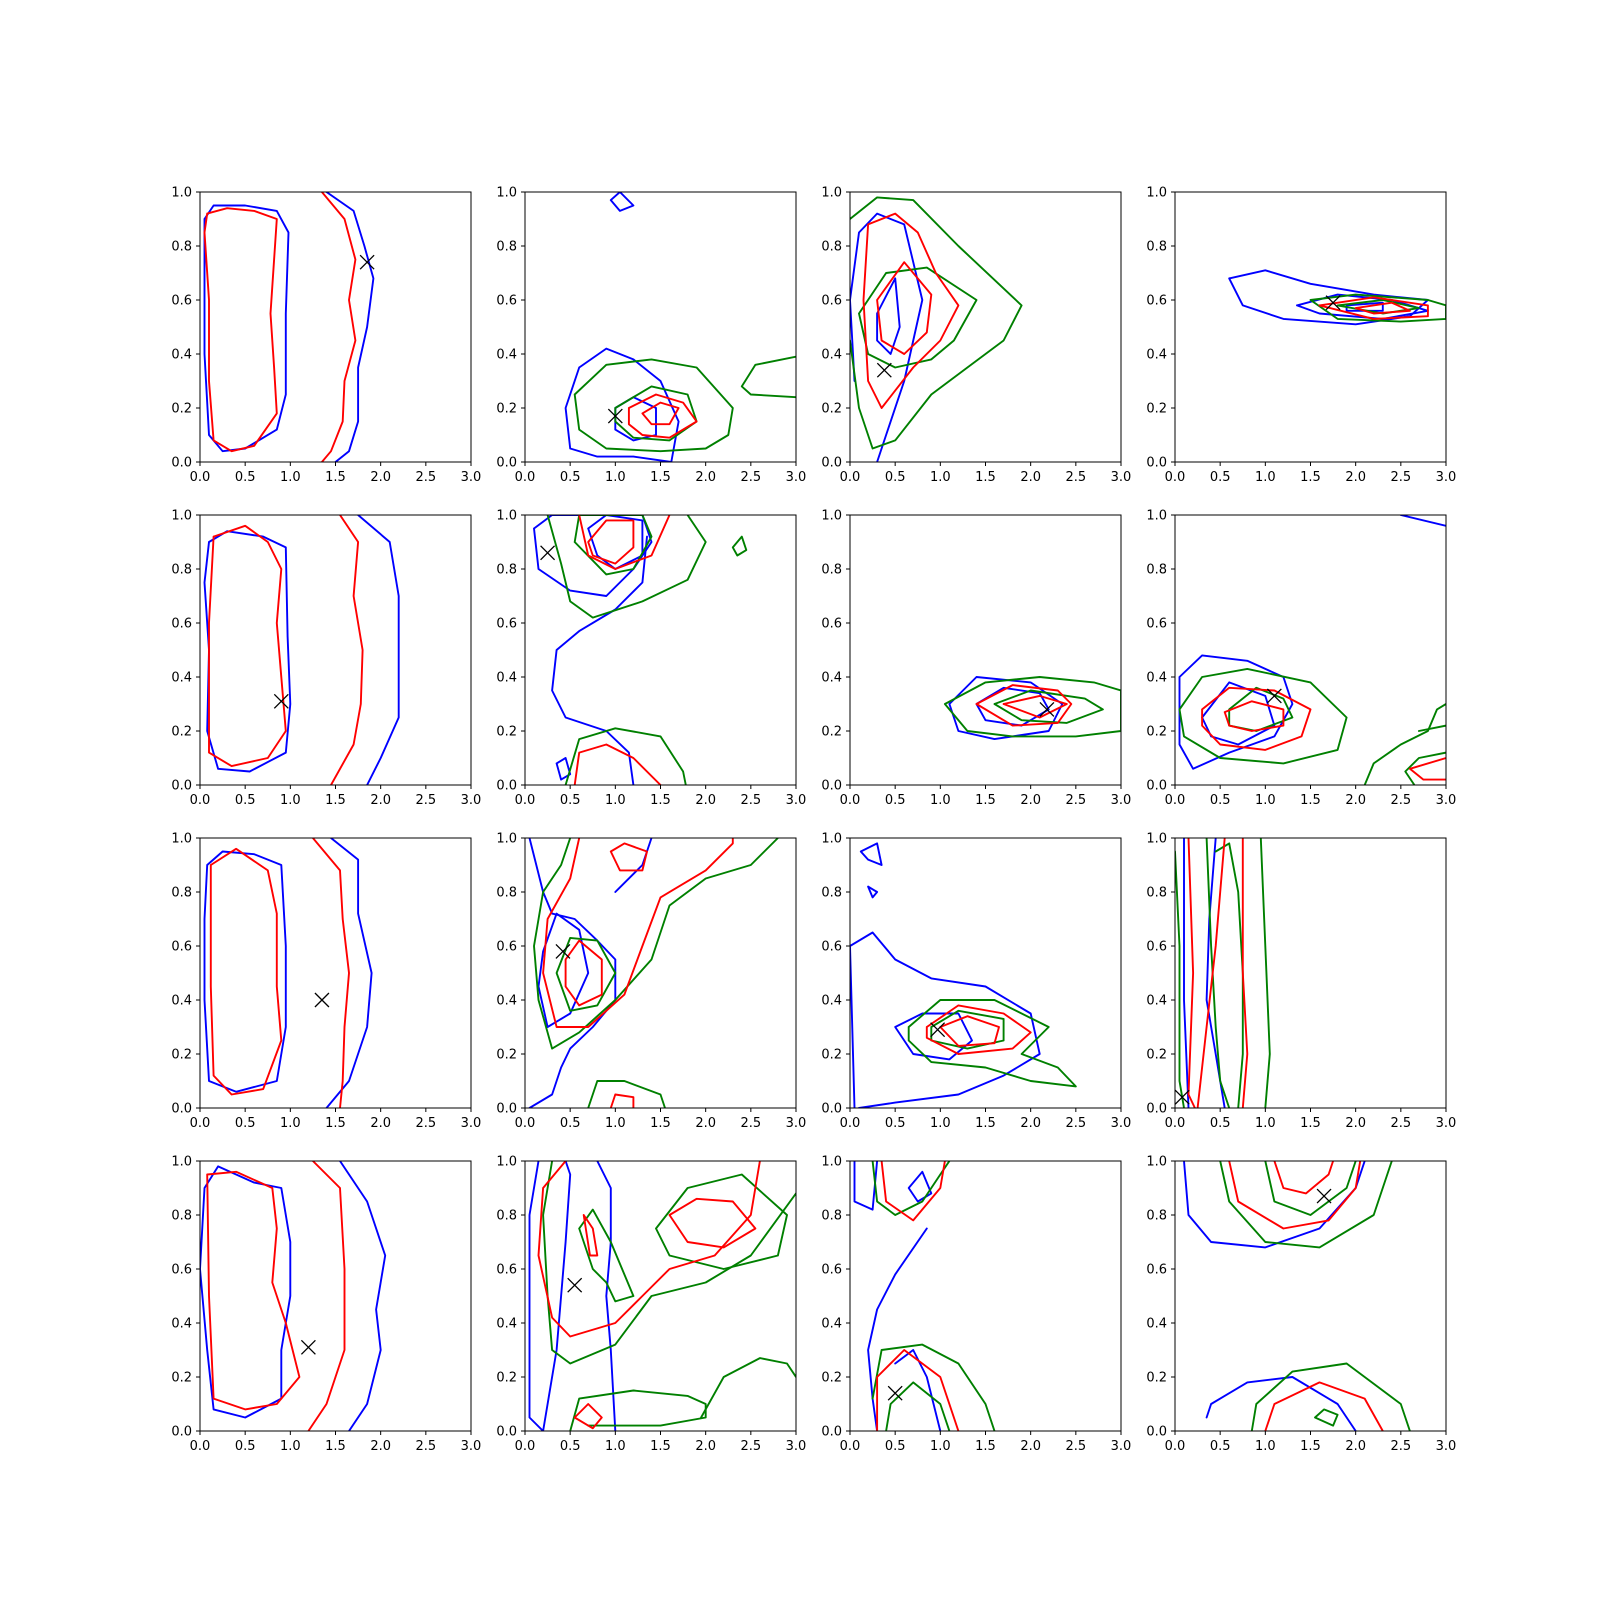 This screenshot has height=1600, width=1600. Describe the element at coordinates (1301, 659) in the screenshot. I see `subplot-2-4: 0.0 0.5 1.0 1.5 2.0 2.5 3.0 0.0 0.2 0.4 0.6 0.8 1.0` at that location.